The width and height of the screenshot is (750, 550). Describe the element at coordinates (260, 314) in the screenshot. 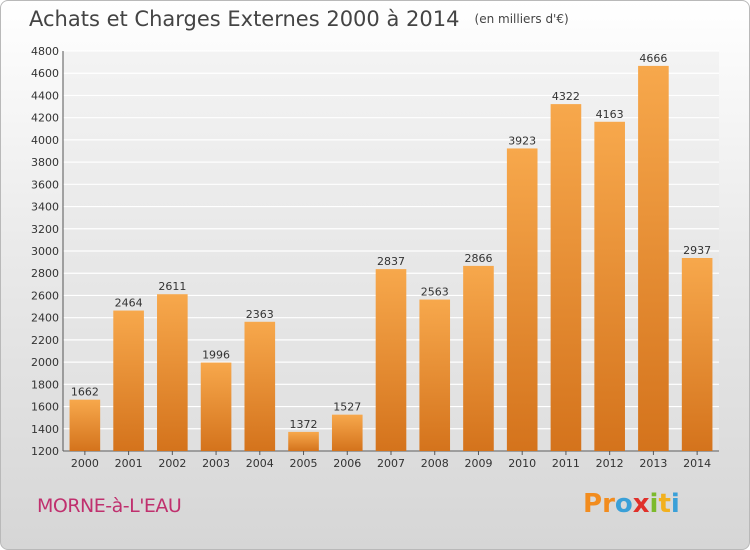

I see `bar-value-label: 2363` at that location.